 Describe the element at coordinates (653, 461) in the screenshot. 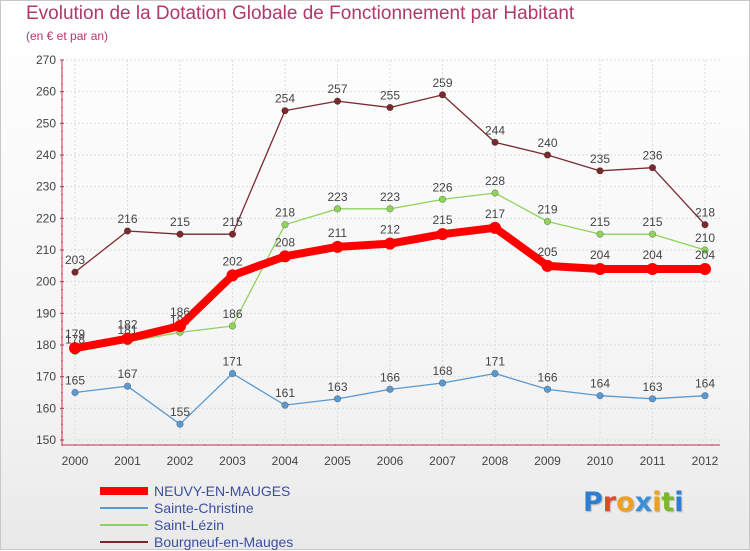

I see `x-tick-label: 2011` at that location.